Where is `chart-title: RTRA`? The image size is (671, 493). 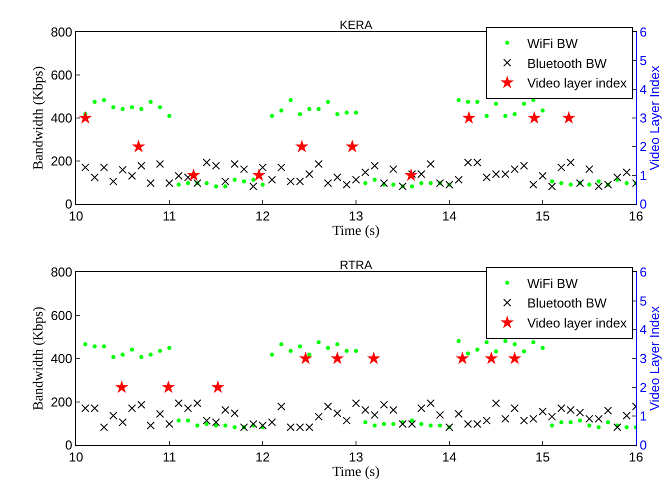
chart-title: RTRA is located at coordinates (356, 265).